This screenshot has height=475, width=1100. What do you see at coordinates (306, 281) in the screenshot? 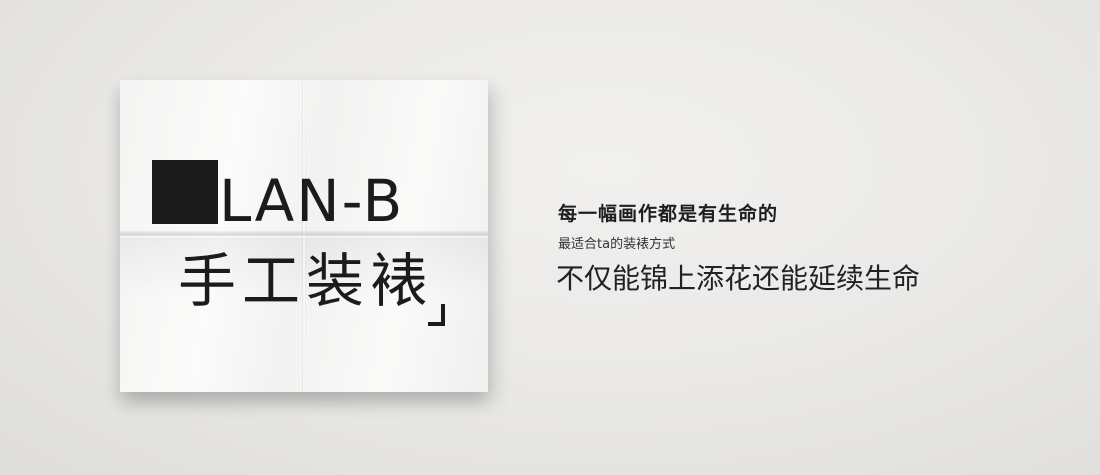
I see `brand-subtitle: 手工装裱` at bounding box center [306, 281].